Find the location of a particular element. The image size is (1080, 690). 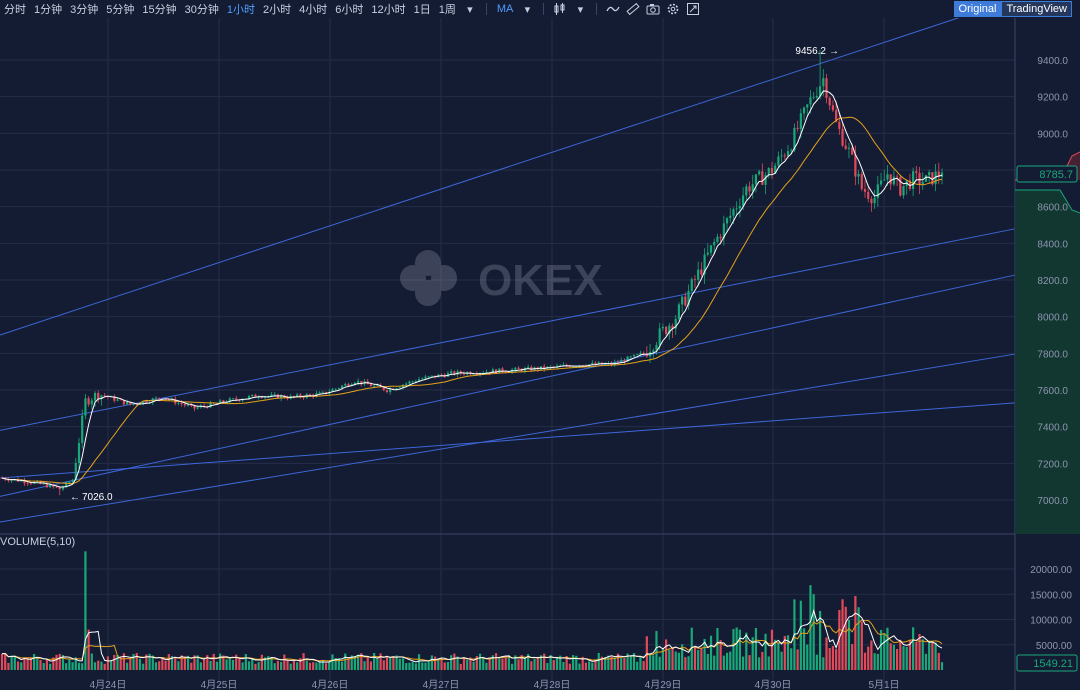

low-annotation: ← 7026.0 is located at coordinates (91, 497).